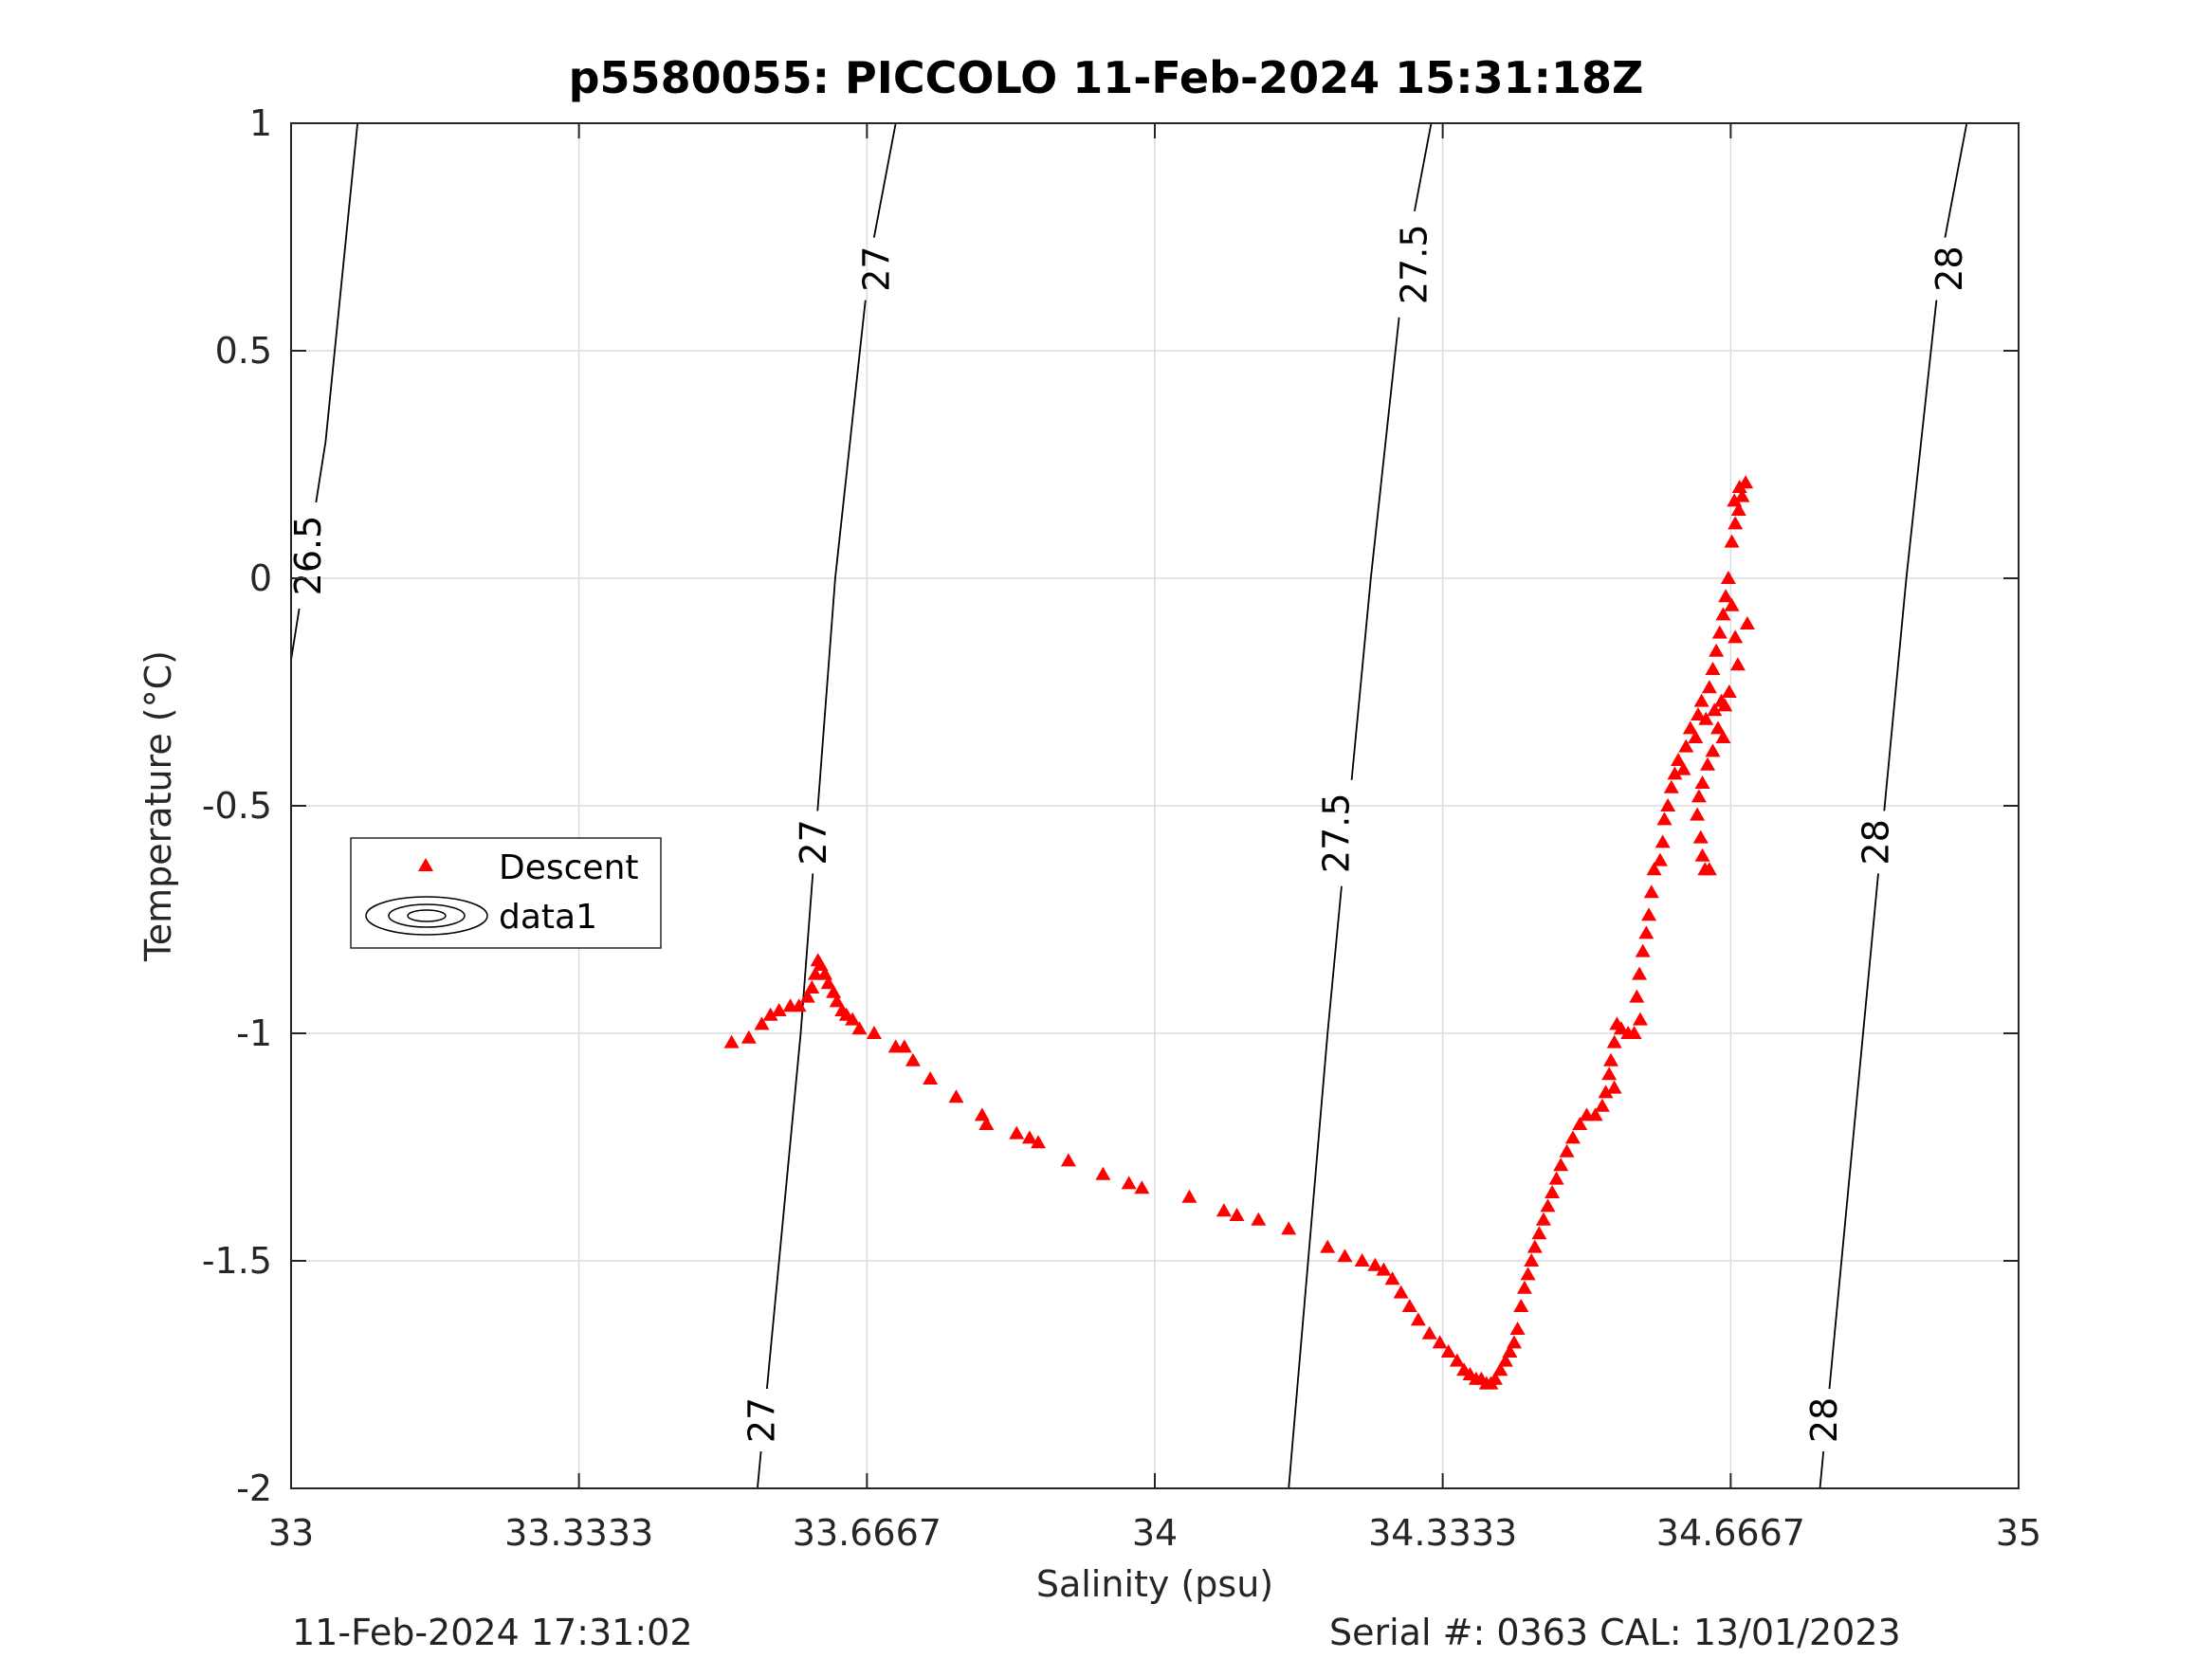 The height and width of the screenshot is (1659, 2212). Describe the element at coordinates (260, 578) in the screenshot. I see `y-tick-label: 0` at that location.